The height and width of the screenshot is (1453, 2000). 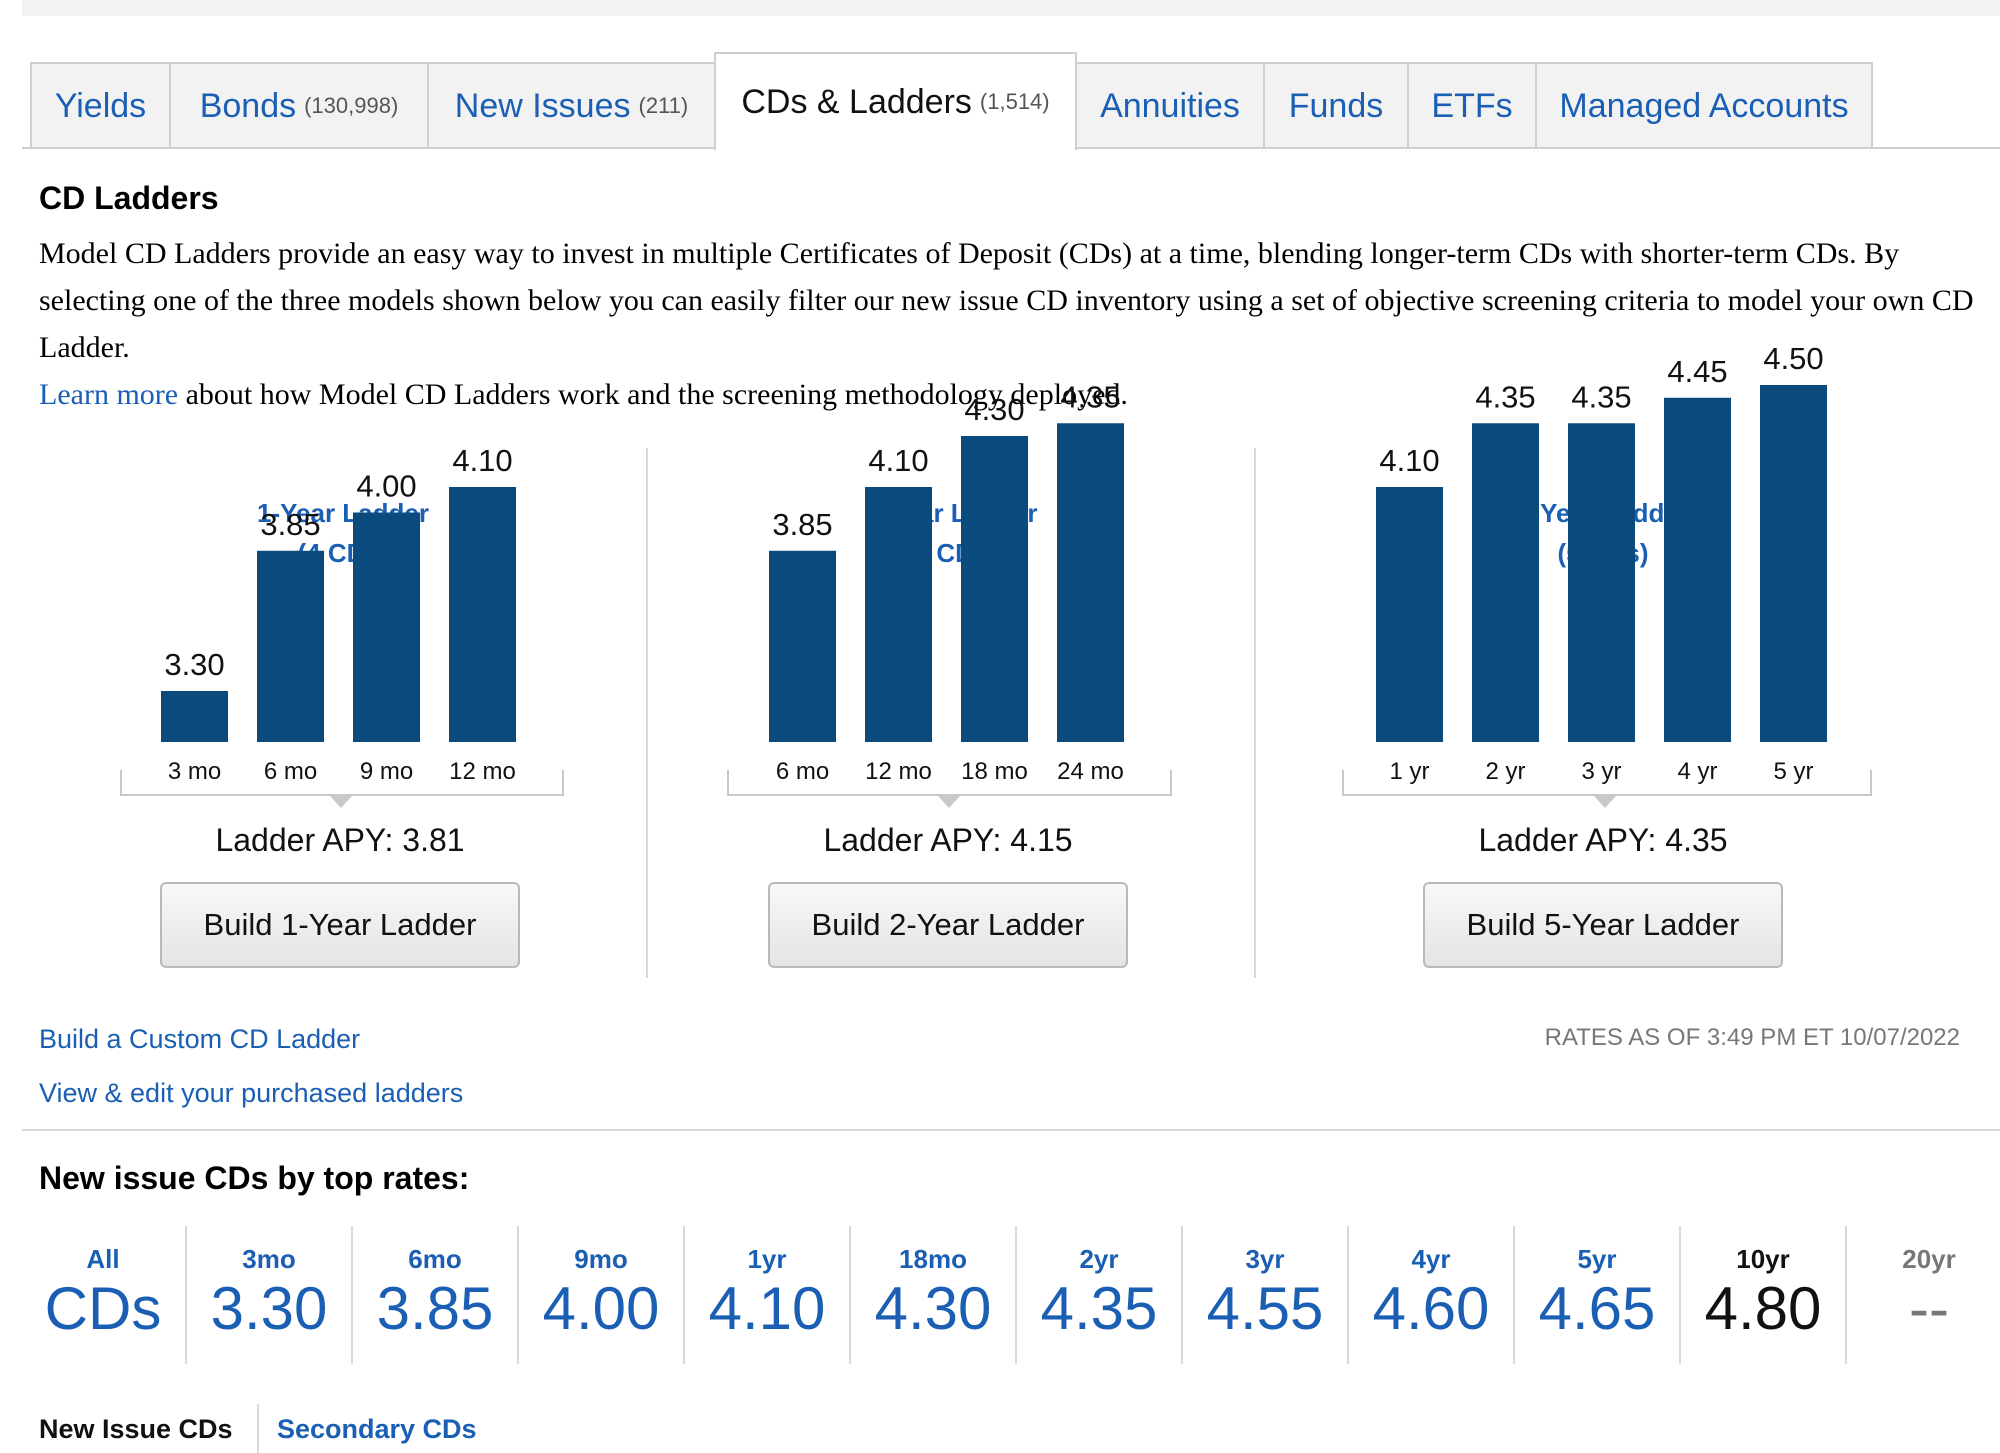 I want to click on rate-term-label: 9mo, so click(x=601, y=1259).